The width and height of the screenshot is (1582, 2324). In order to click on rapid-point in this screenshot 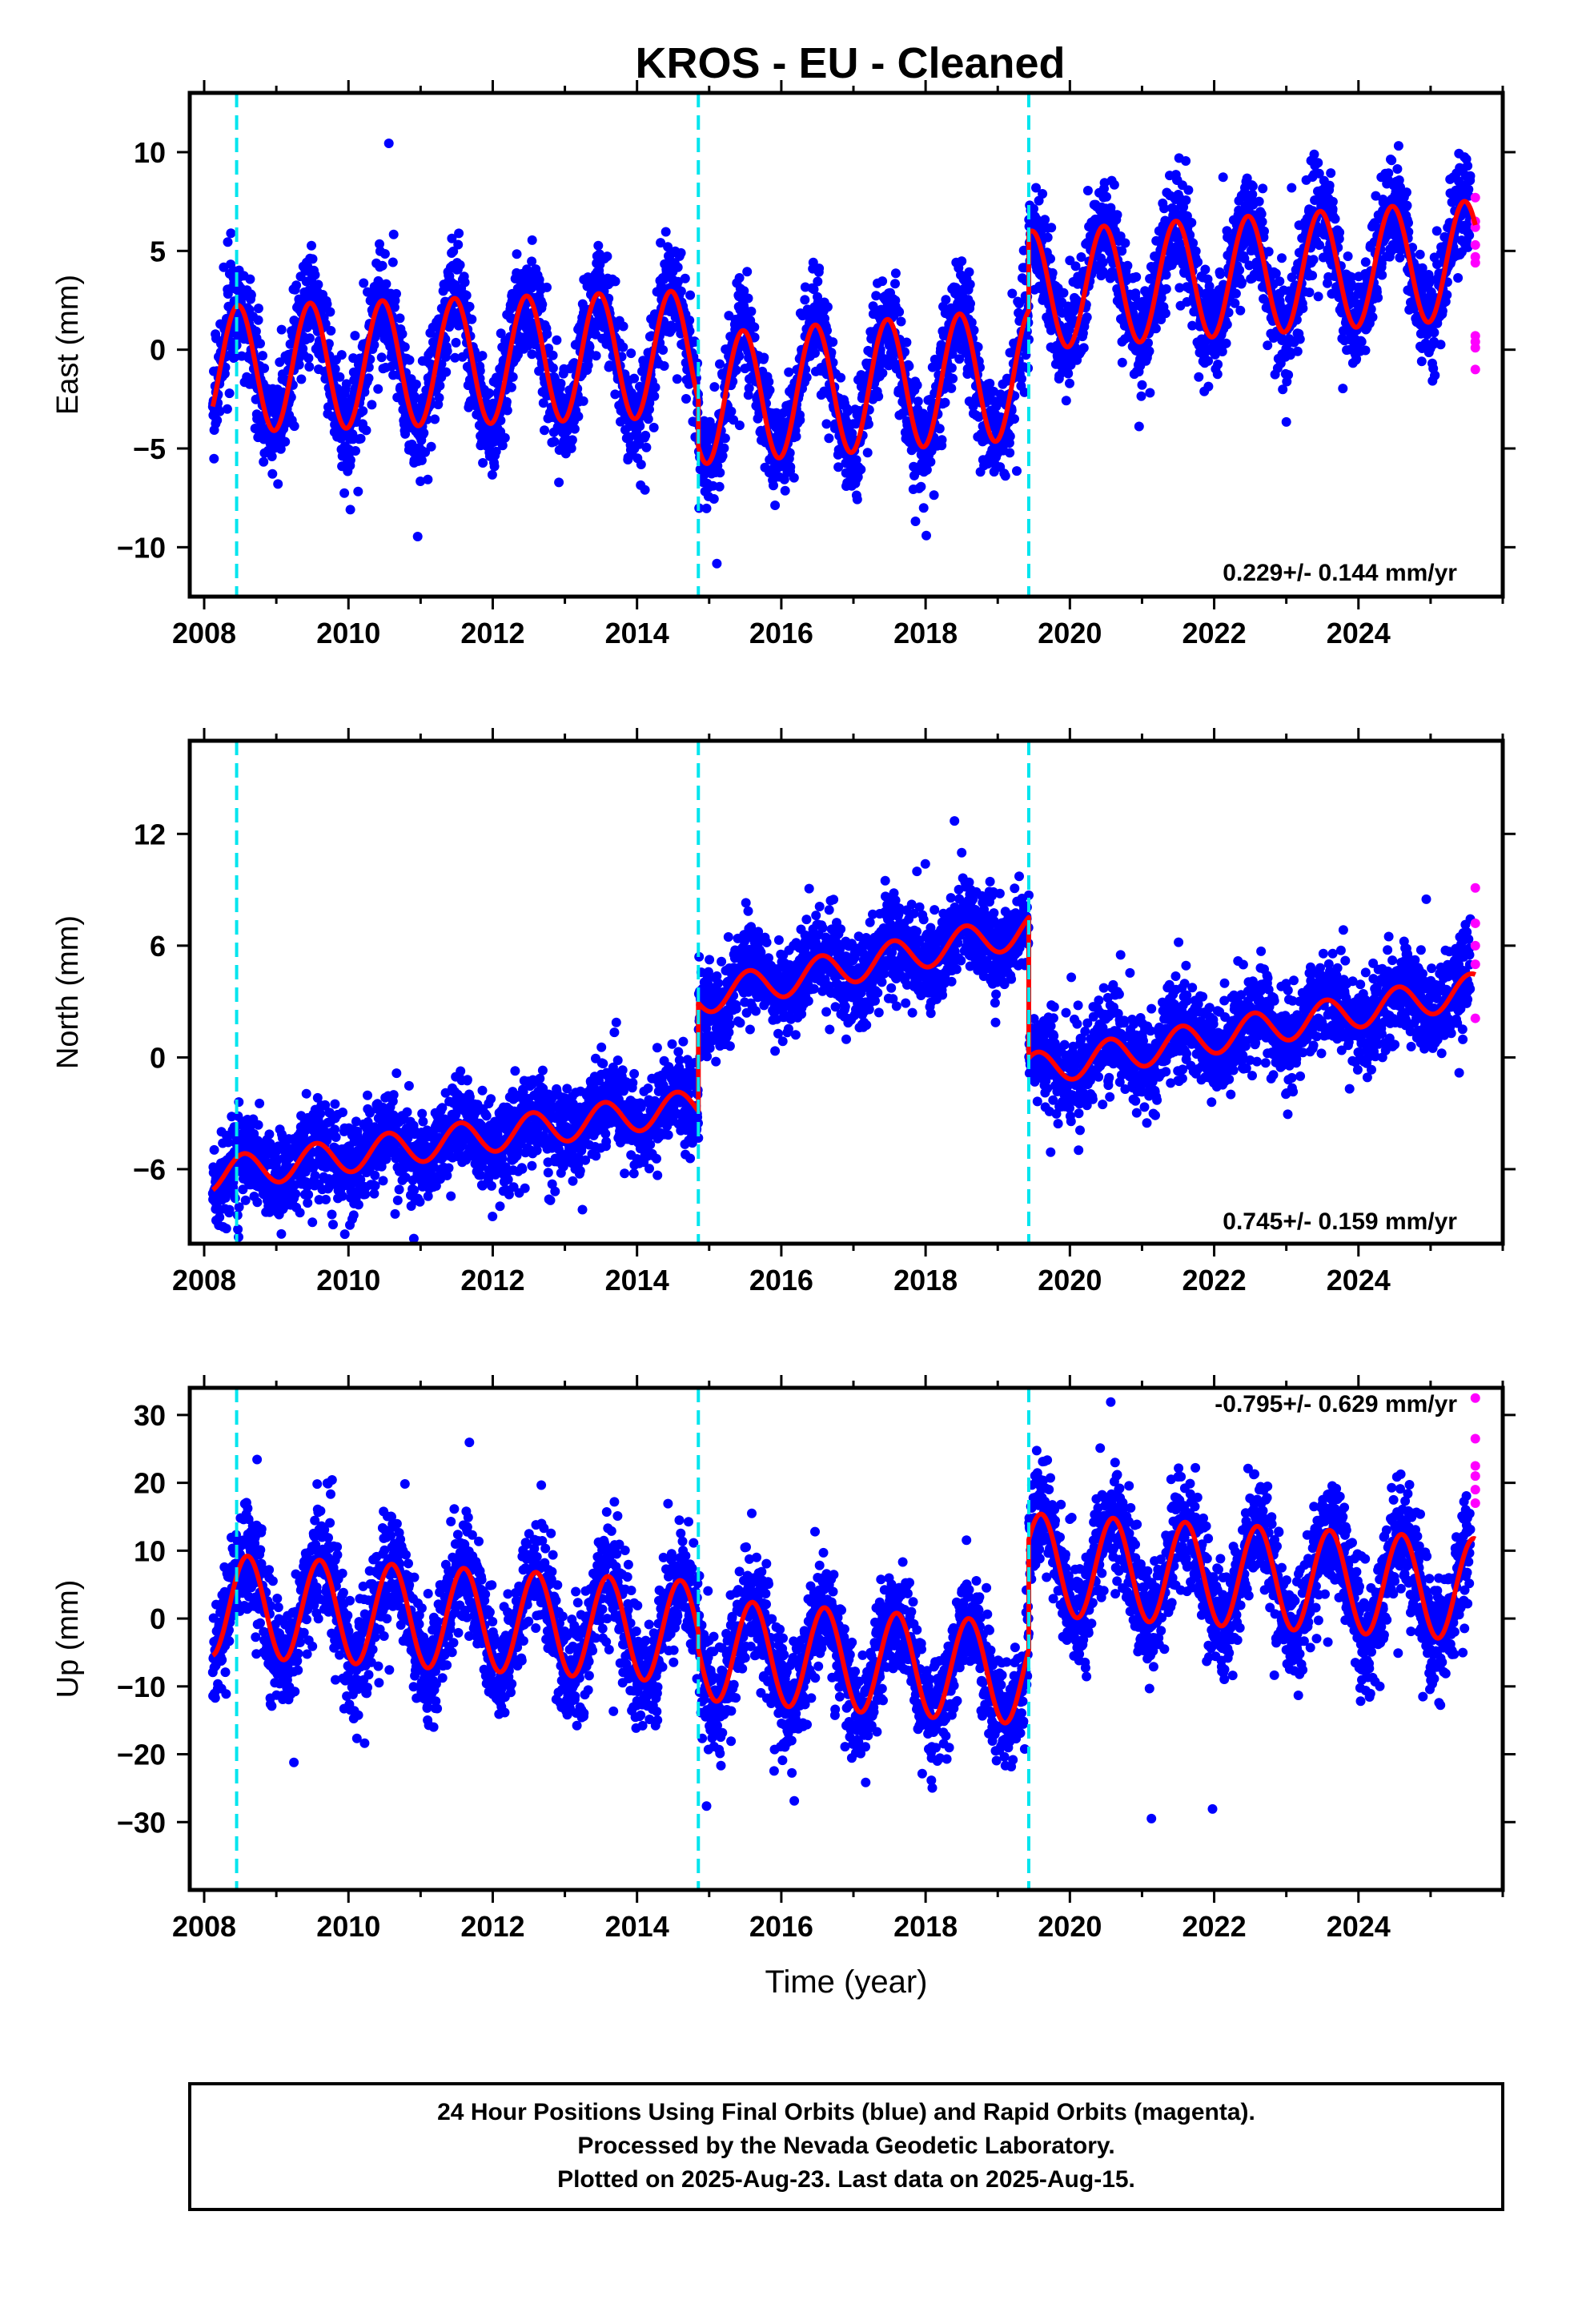, I will do `click(1475, 348)`.